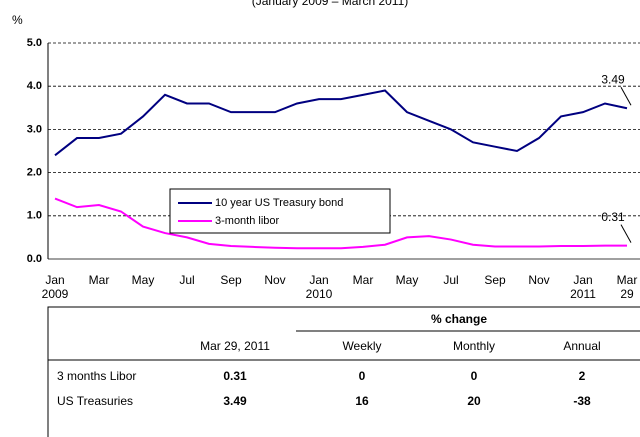 The width and height of the screenshot is (640, 437). Describe the element at coordinates (362, 401) in the screenshot. I see `table-cell: 16` at that location.